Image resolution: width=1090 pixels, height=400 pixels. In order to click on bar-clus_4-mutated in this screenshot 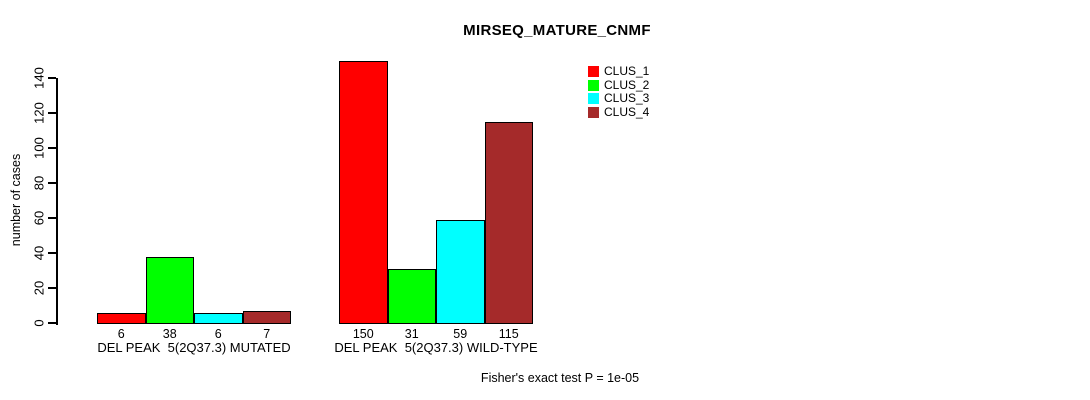, I will do `click(266, 317)`.